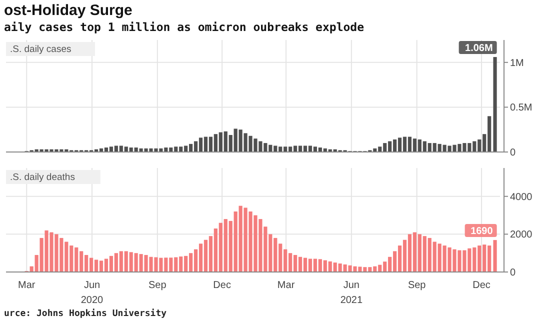  Describe the element at coordinates (521, 197) in the screenshot. I see `y-tick-label: 4000` at that location.